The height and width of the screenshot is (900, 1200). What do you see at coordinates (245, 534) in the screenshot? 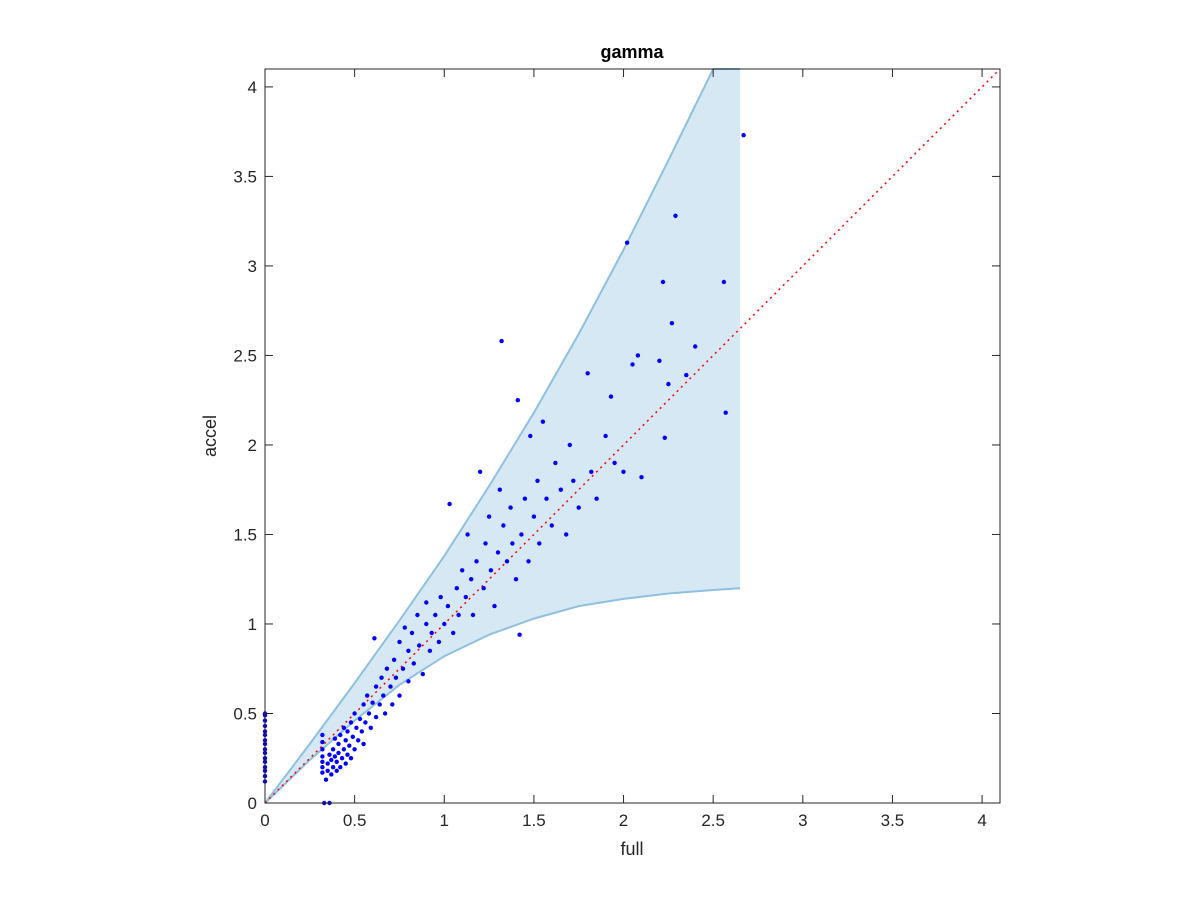
I see `y-tick-label: 1.5` at bounding box center [245, 534].